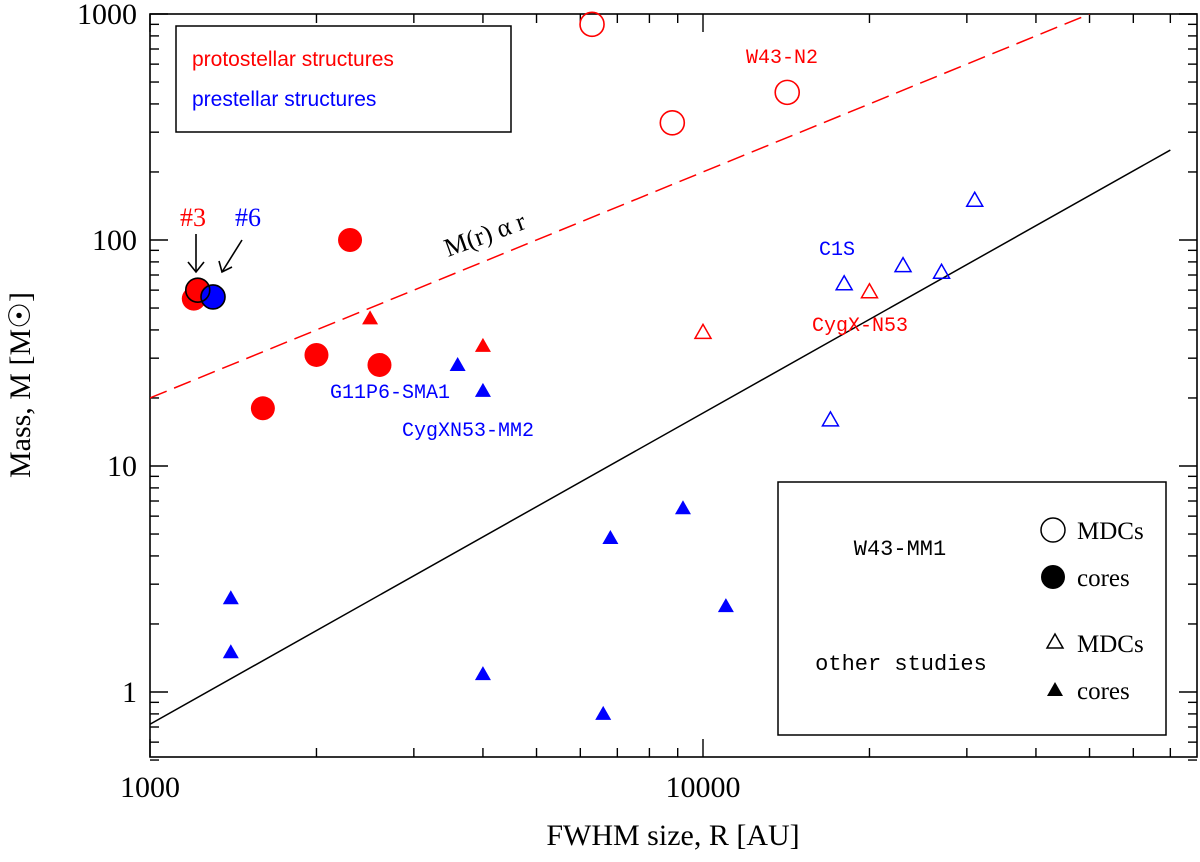 Image resolution: width=1200 pixels, height=862 pixels. Describe the element at coordinates (129, 692) in the screenshot. I see `y-tick-label: 1` at that location.